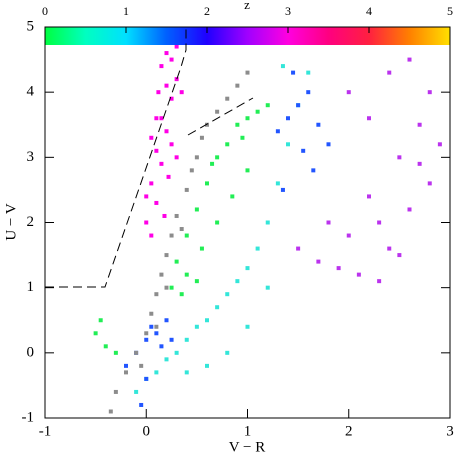 This screenshot has height=458, width=458. I want to click on x-tick-label: 0, so click(147, 431).